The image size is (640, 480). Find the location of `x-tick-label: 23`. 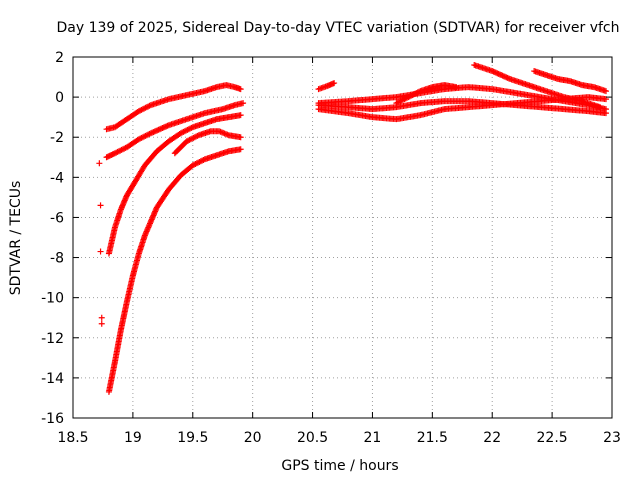

x-tick-label: 23 is located at coordinates (612, 438).